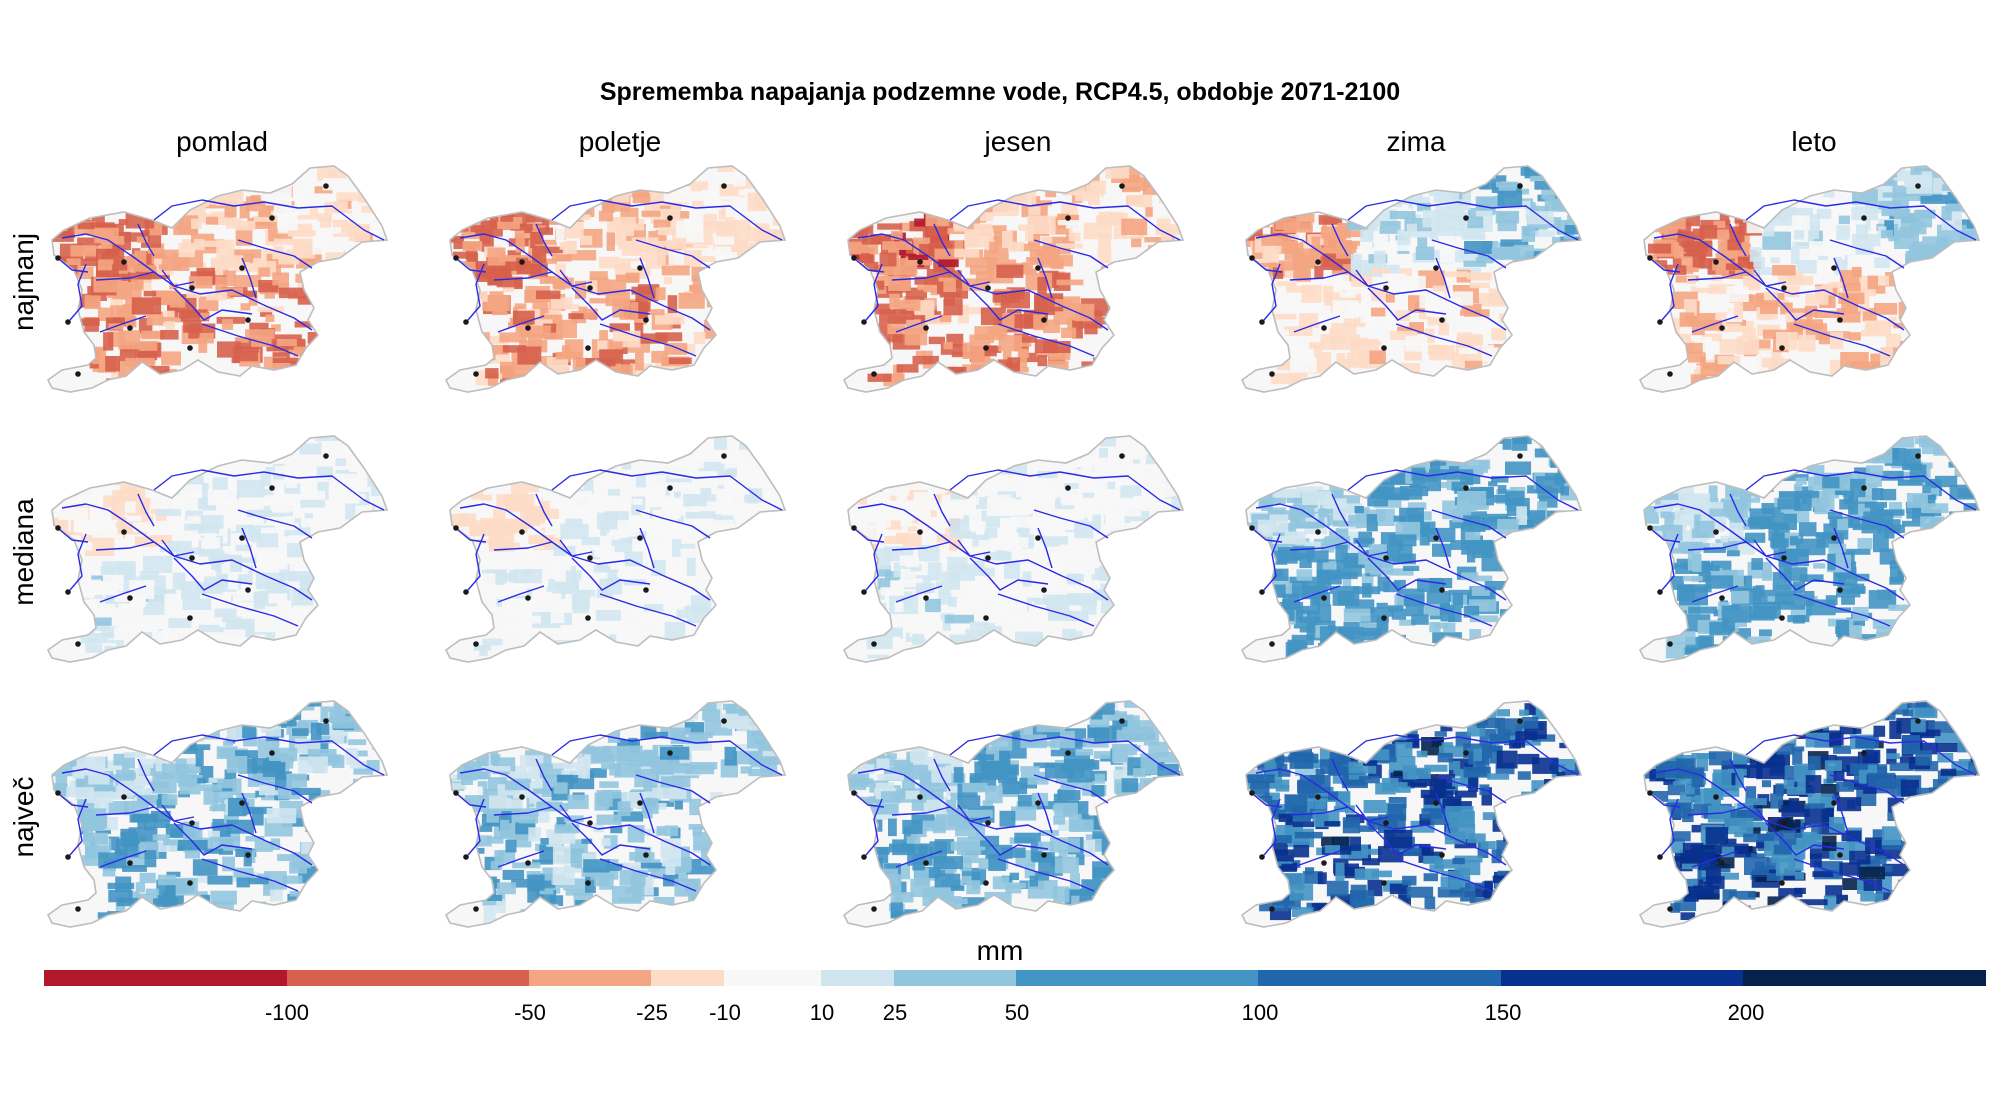 This screenshot has height=1107, width=2000. I want to click on map-mediana-jesen, so click(1013, 549).